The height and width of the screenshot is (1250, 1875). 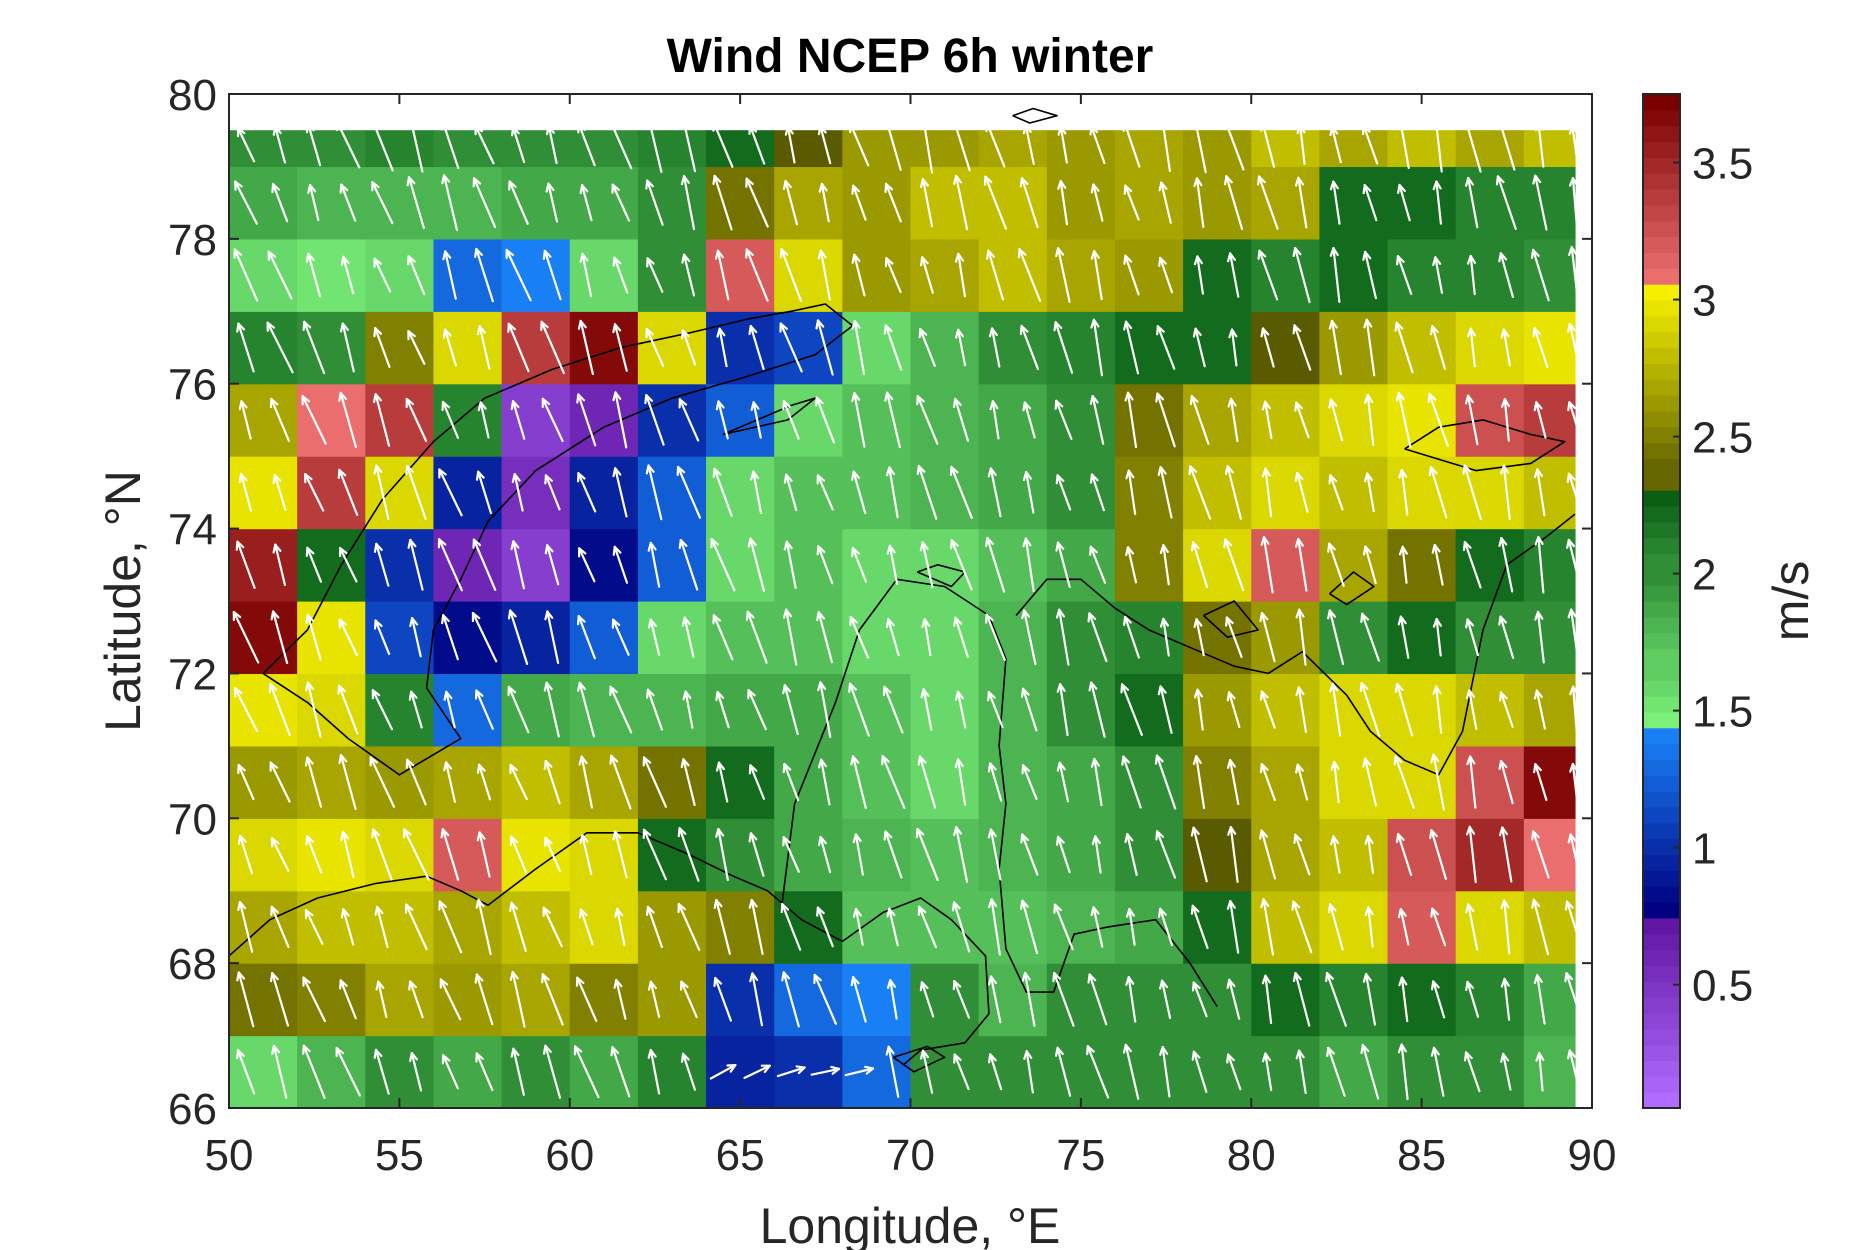 I want to click on colorbar-ticks: 0.5 1 1.5 2 2.5 3 3.5, so click(x=1713, y=575).